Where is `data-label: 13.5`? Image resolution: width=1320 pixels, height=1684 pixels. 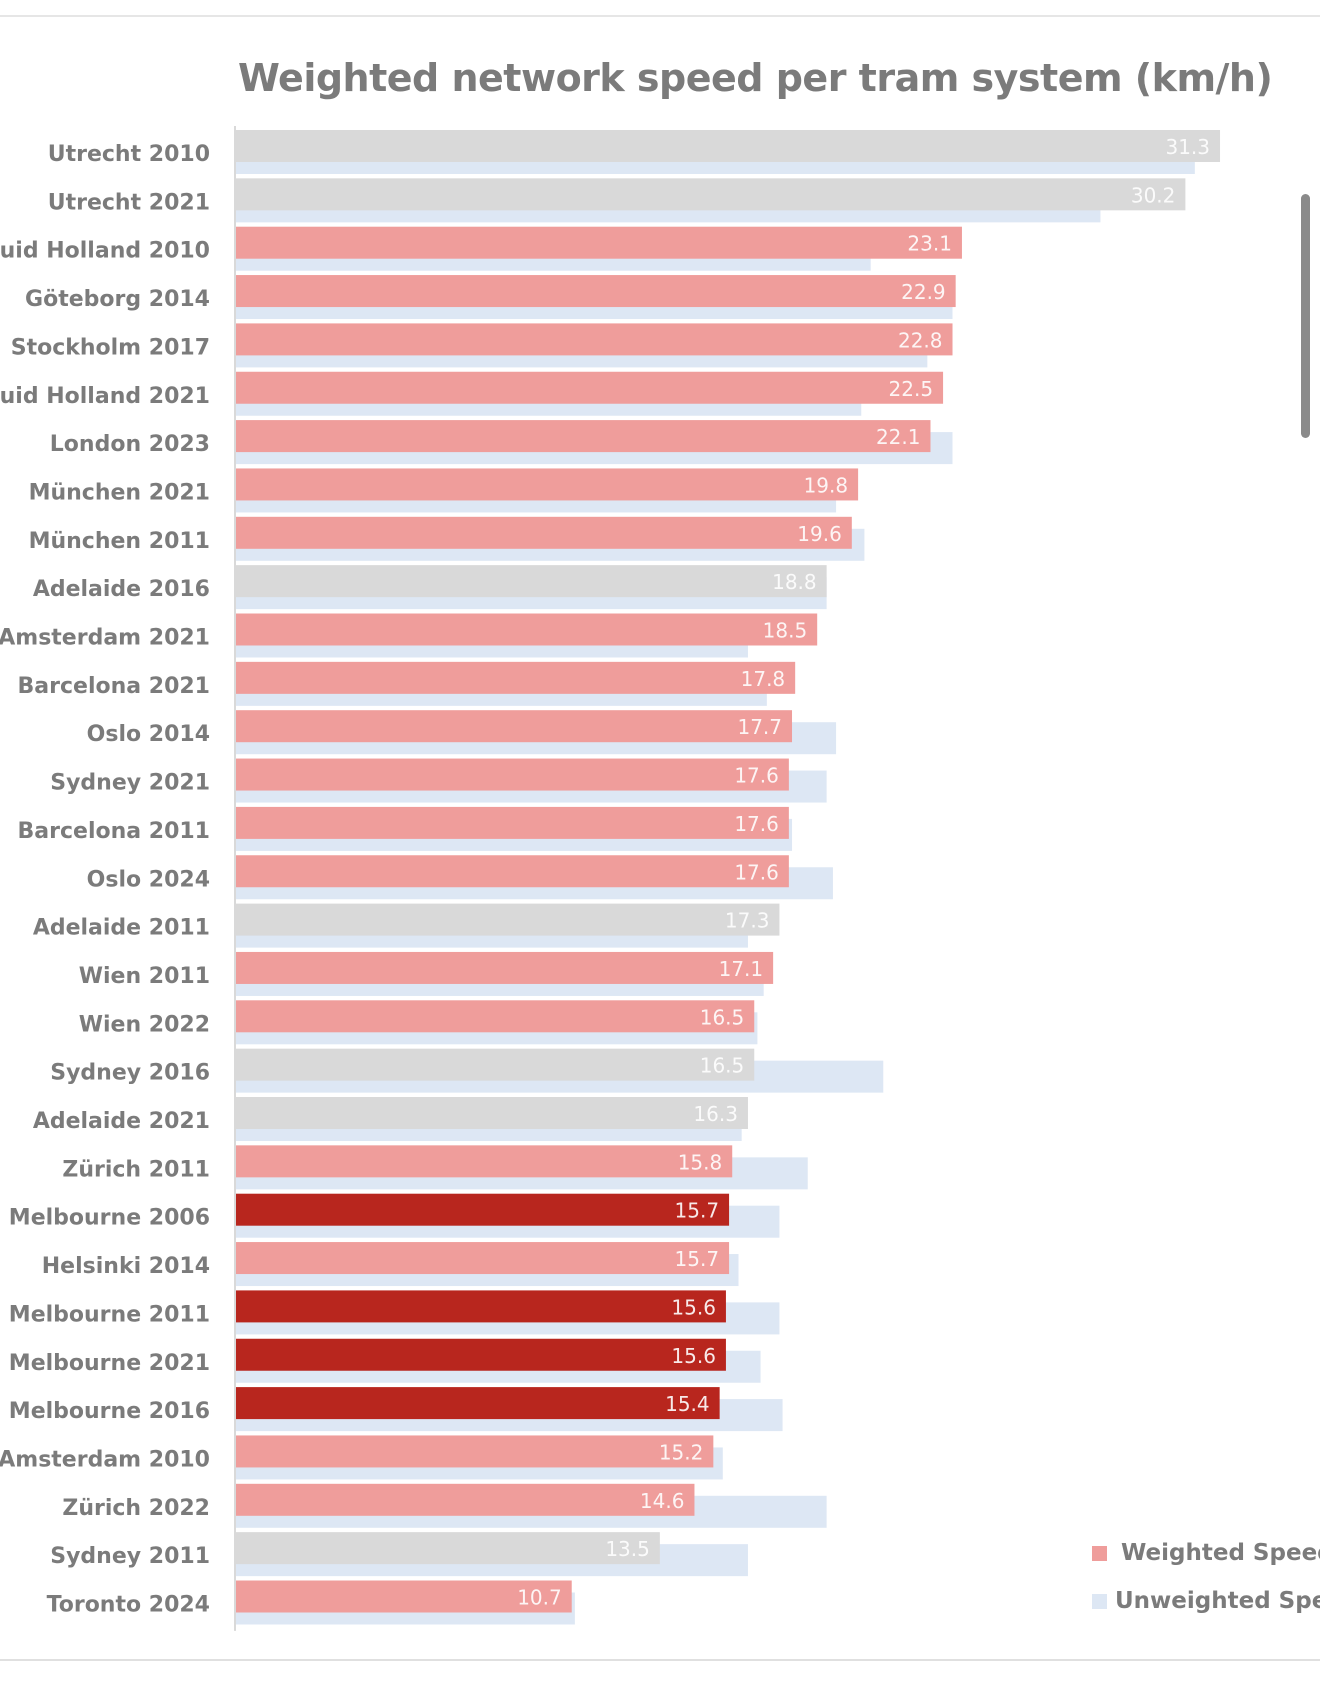 data-label: 13.5 is located at coordinates (627, 1549).